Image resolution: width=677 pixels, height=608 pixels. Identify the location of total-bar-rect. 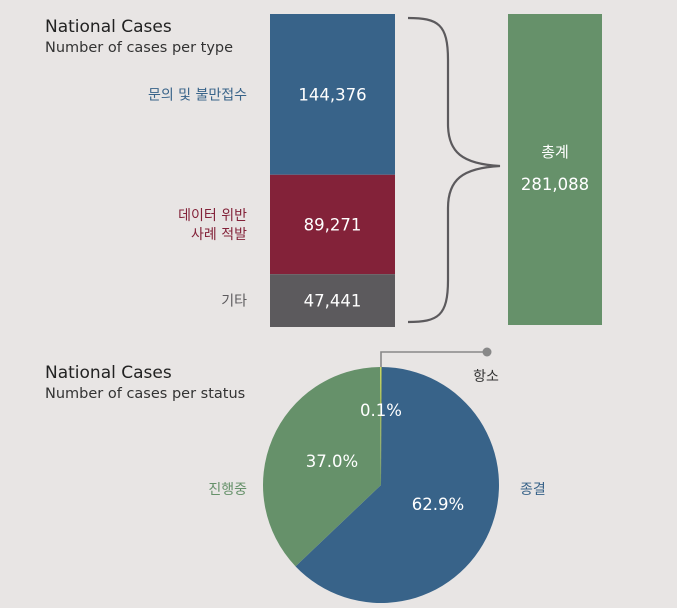
(555, 169).